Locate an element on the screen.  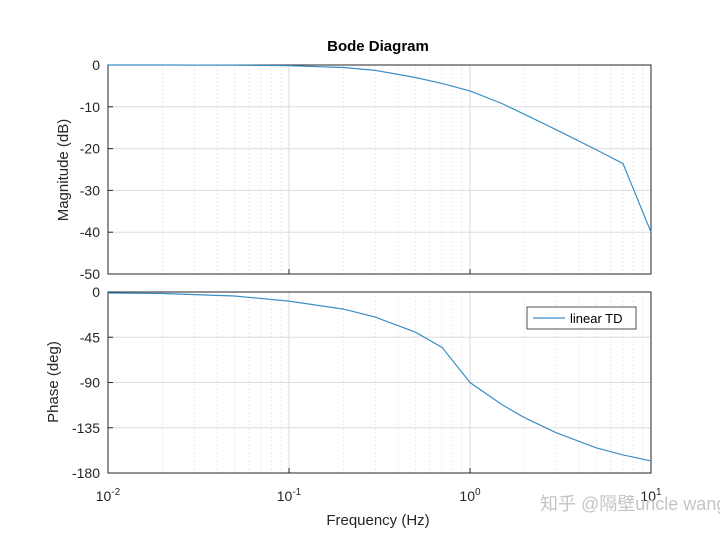
y-tick-label: -20 is located at coordinates (90, 149).